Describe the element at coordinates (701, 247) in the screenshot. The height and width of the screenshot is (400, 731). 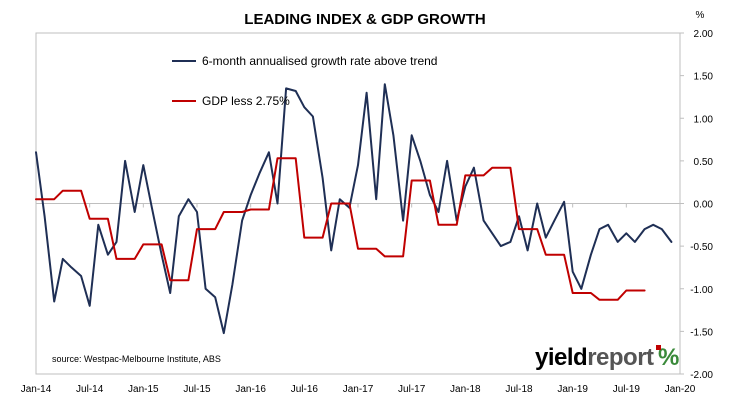
I see `y-tick-label: -0.50` at that location.